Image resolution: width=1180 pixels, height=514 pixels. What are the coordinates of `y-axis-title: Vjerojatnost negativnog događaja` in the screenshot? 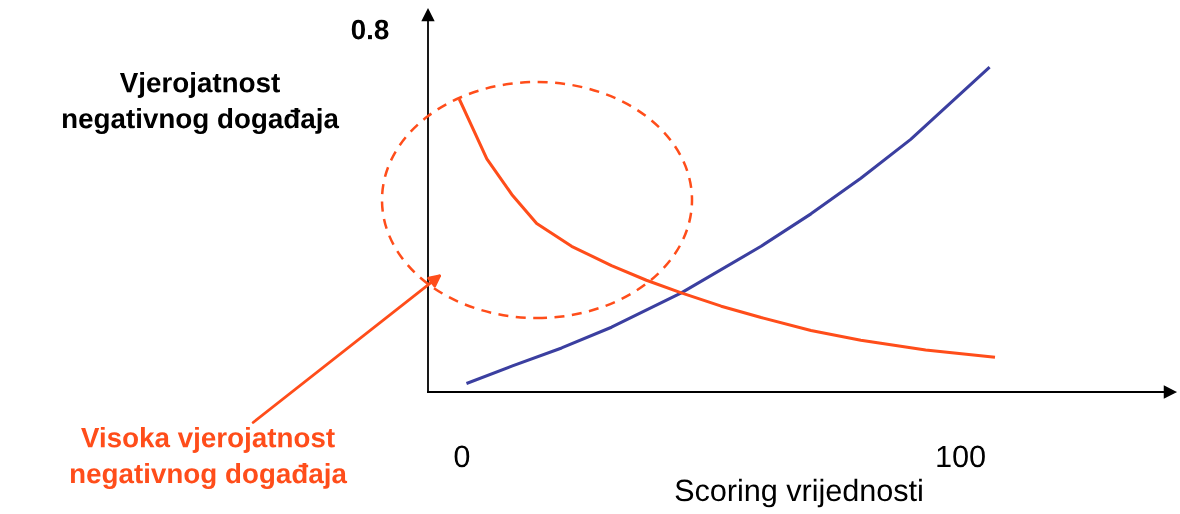 It's located at (201, 103).